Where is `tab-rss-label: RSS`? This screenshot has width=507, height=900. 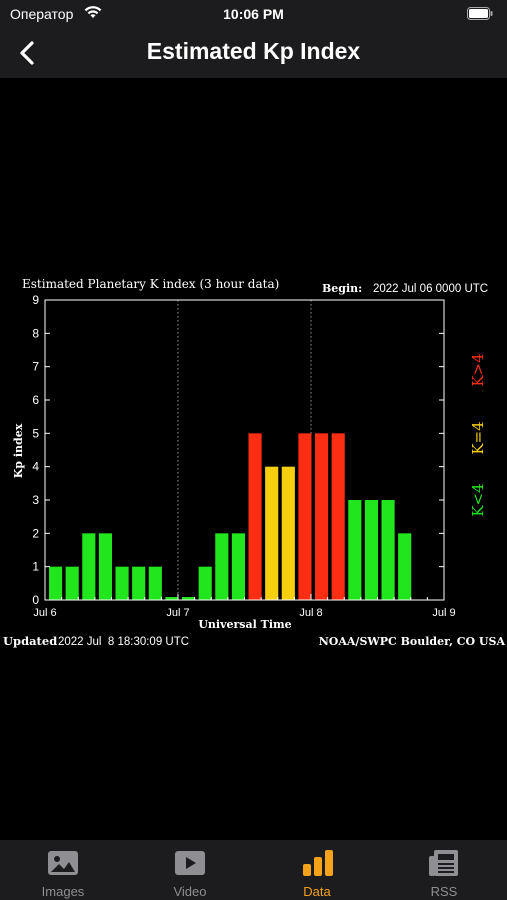 tab-rss-label: RSS is located at coordinates (444, 891).